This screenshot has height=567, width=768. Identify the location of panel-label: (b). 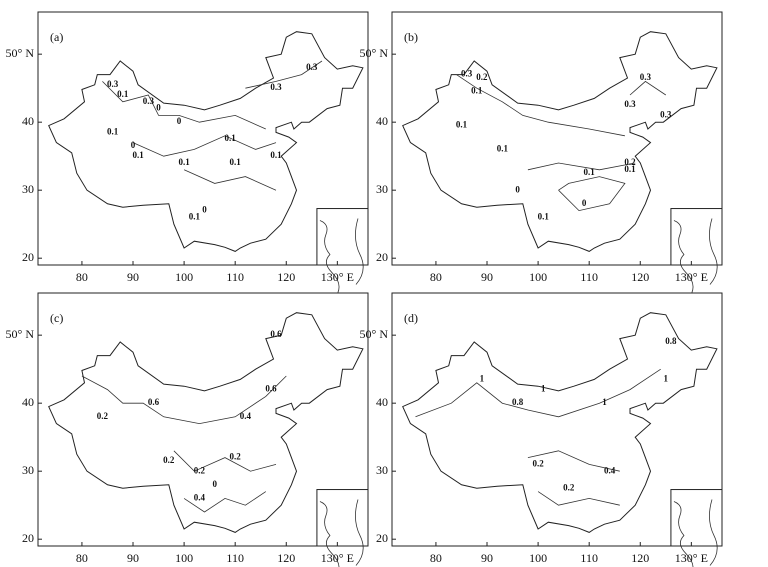
(411, 37).